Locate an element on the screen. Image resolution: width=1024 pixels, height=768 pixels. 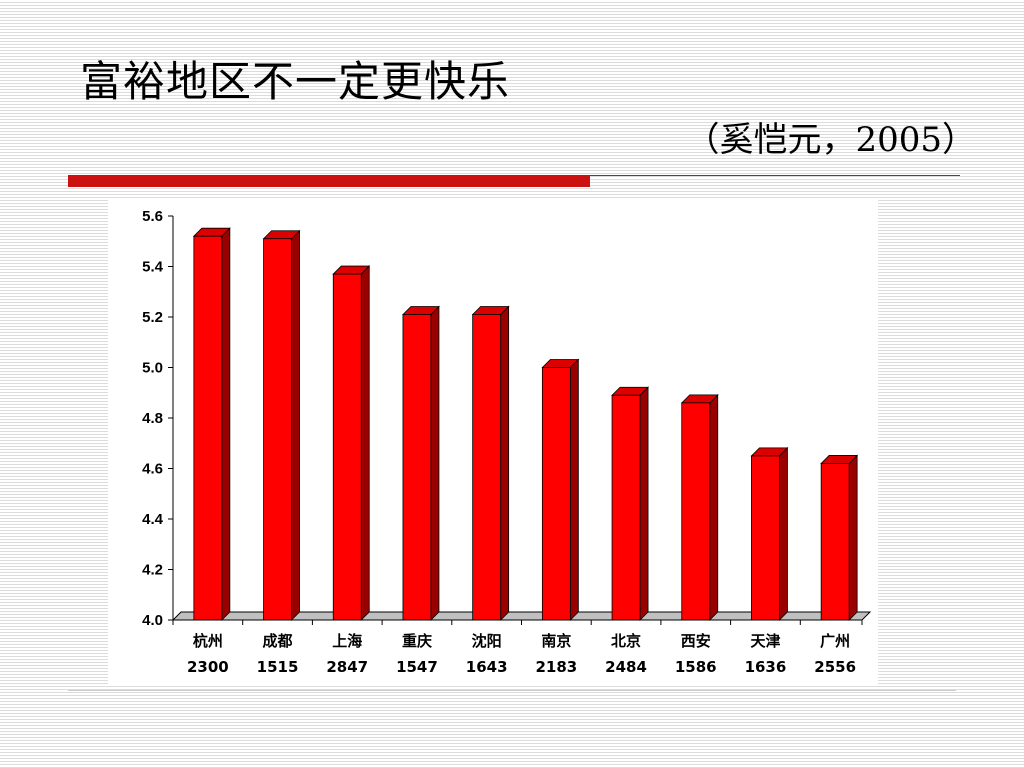
category-label: 广州 is located at coordinates (835, 641).